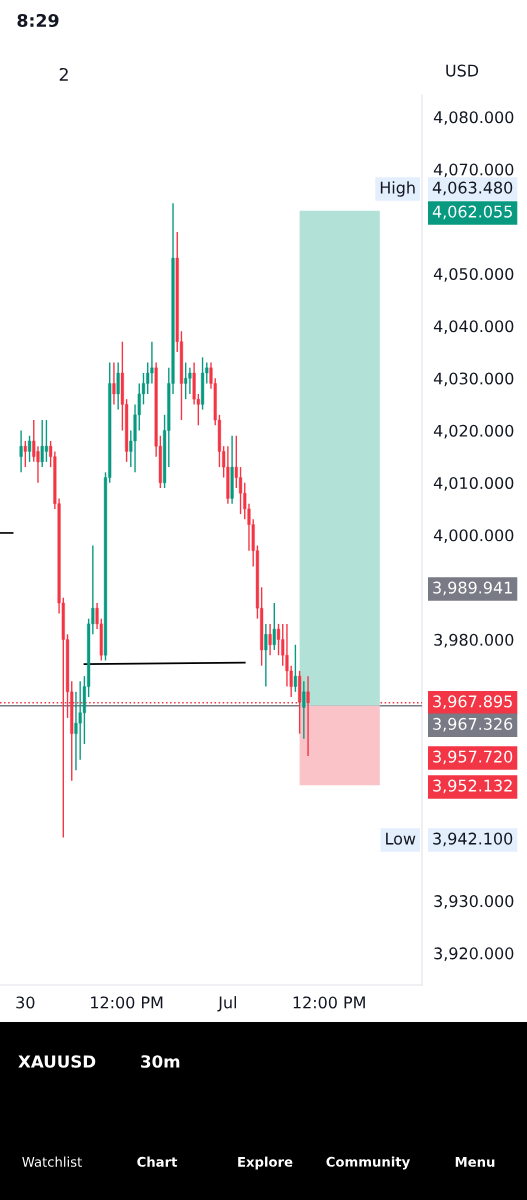  I want to click on annotation: High, so click(397, 189).